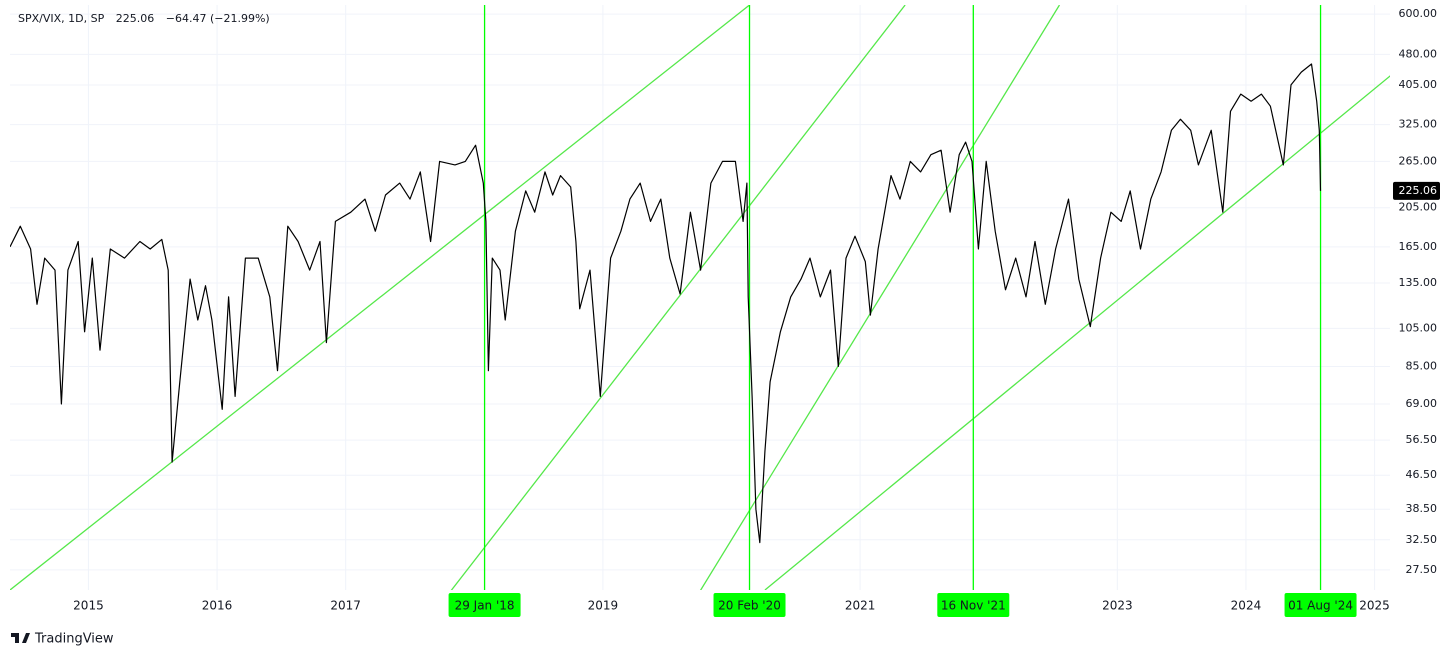  Describe the element at coordinates (20, 638) in the screenshot. I see `logo-icon` at that location.